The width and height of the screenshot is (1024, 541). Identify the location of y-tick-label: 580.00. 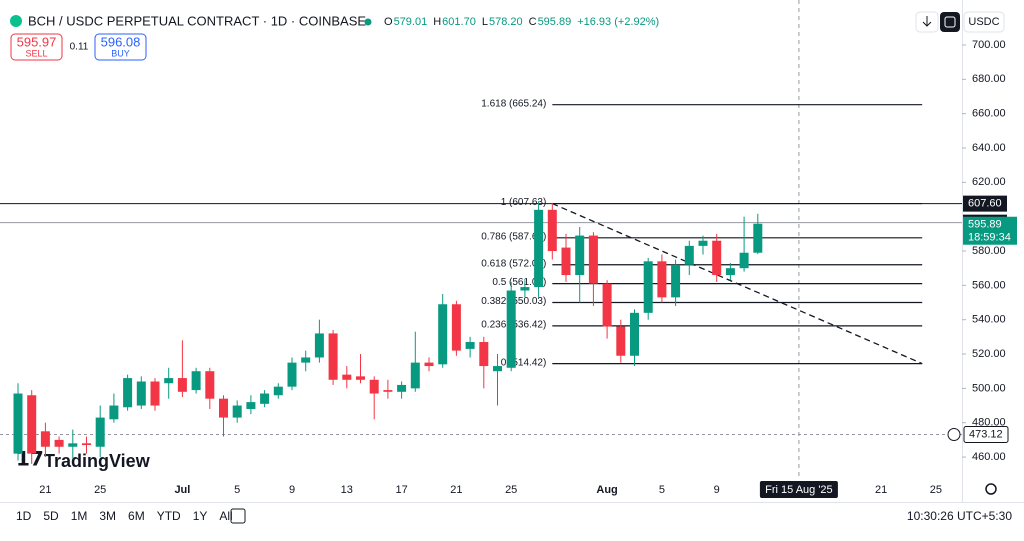
(989, 251).